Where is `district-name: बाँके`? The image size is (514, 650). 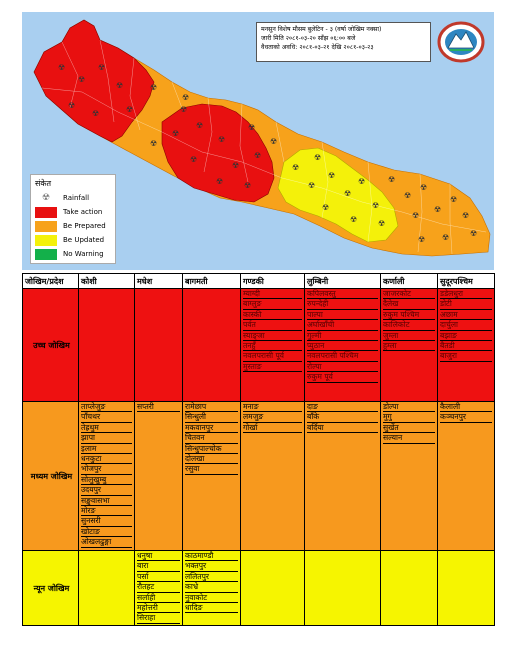
district-name: बाँके is located at coordinates (342, 417).